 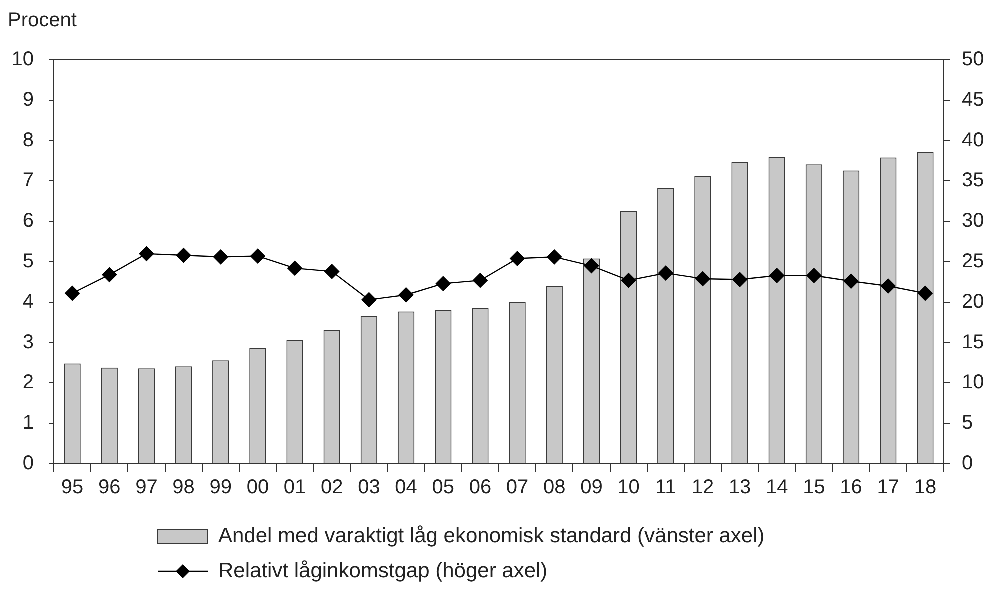 I want to click on x-tick-label: 97, so click(x=147, y=487).